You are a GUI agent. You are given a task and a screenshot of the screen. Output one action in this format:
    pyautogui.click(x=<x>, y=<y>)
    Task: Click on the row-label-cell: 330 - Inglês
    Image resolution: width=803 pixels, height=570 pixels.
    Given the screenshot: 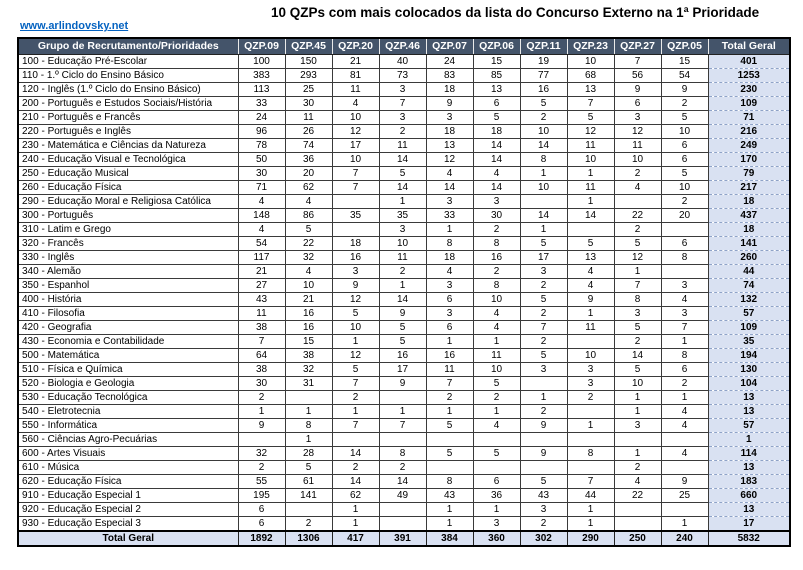 What is the action you would take?
    pyautogui.click(x=128, y=257)
    